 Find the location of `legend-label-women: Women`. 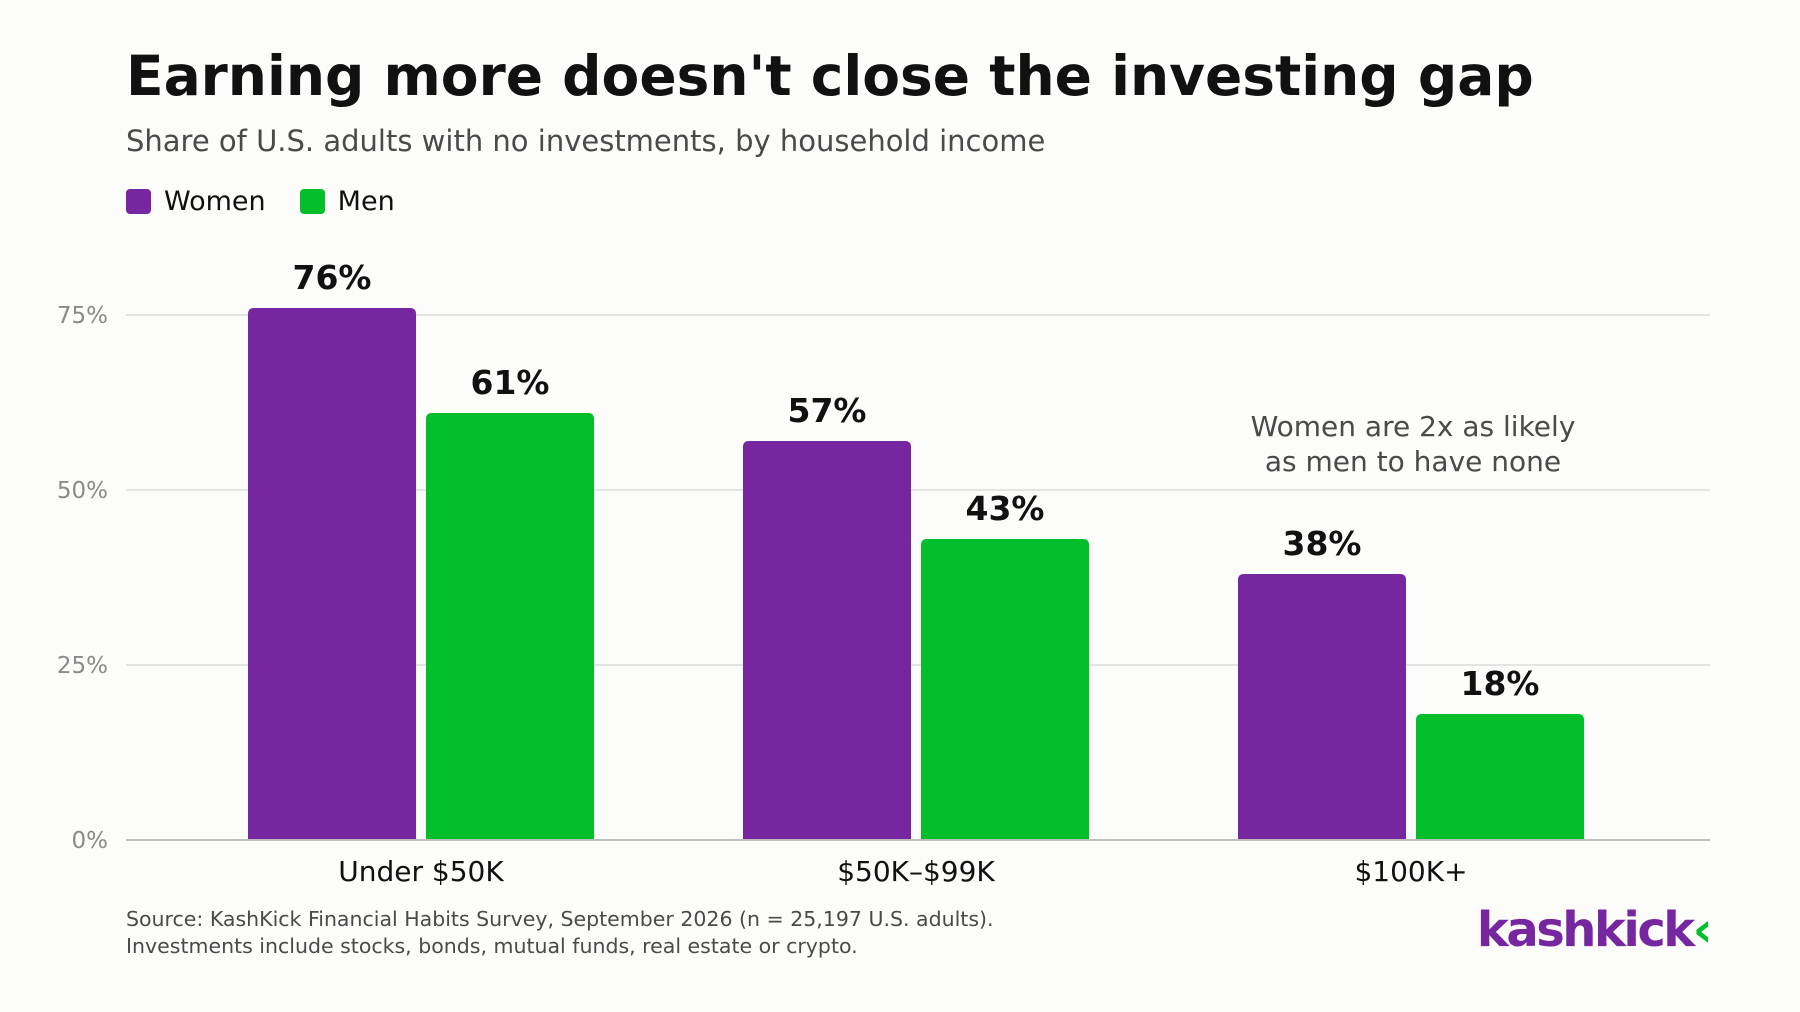

legend-label-women: Women is located at coordinates (215, 201).